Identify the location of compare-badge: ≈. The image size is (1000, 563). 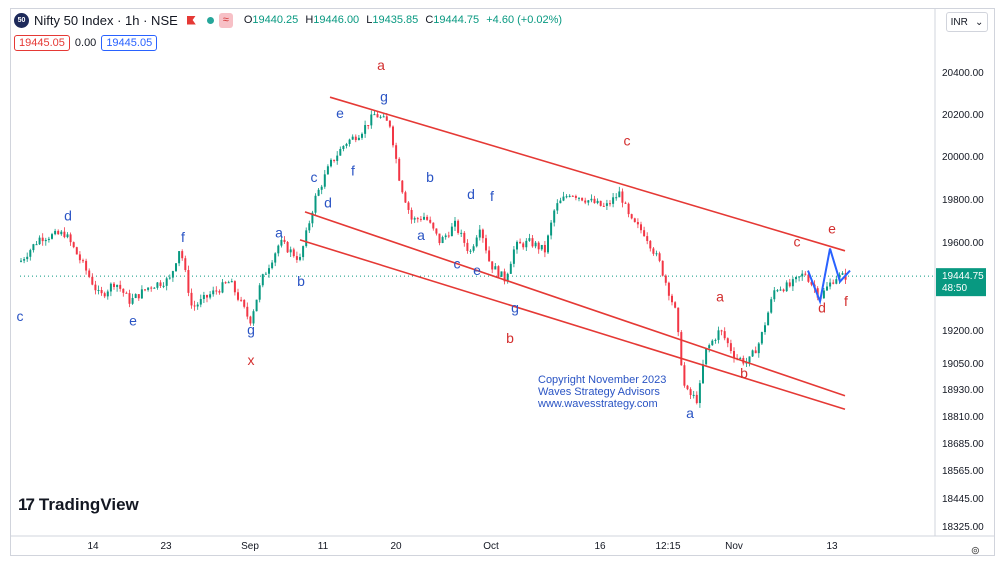
(225, 20).